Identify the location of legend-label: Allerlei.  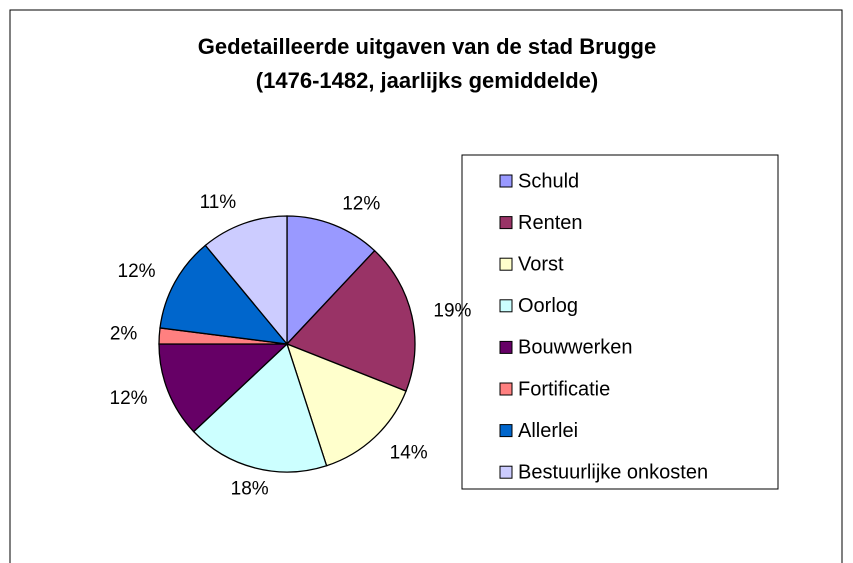
(548, 431).